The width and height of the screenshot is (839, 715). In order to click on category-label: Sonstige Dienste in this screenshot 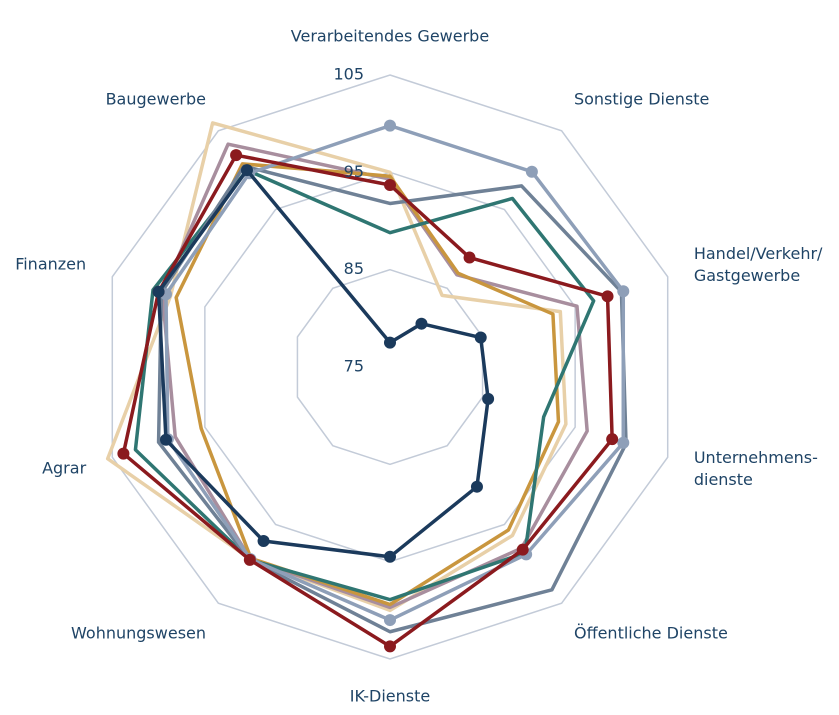, I will do `click(641, 99)`.